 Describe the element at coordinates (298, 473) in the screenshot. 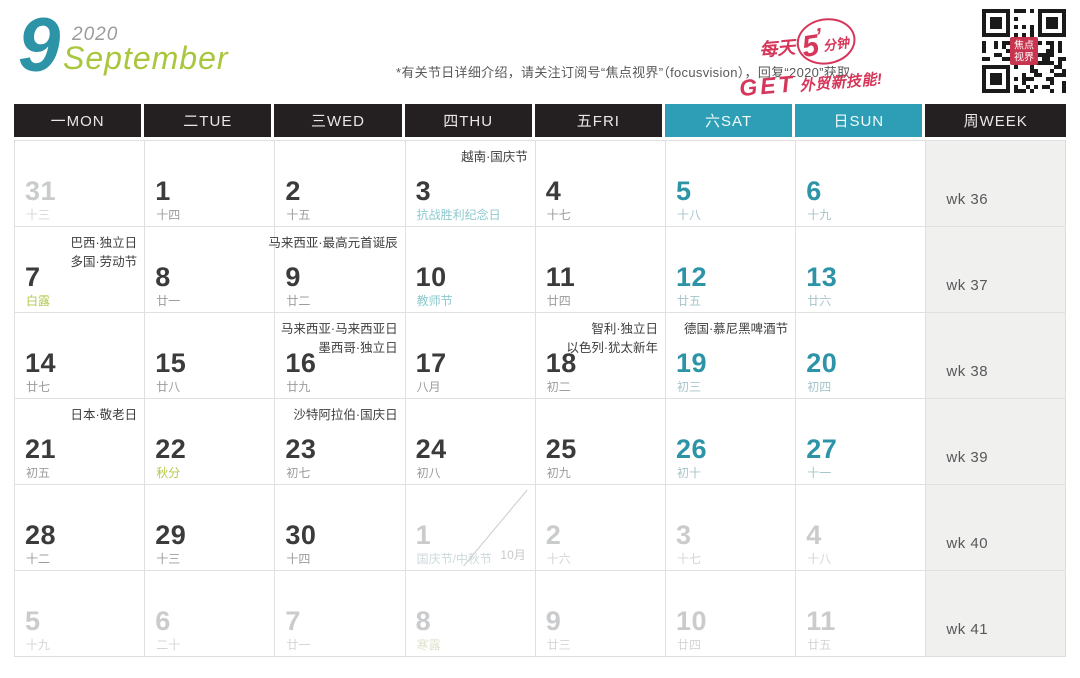

I see `lunar-label: 初七` at that location.